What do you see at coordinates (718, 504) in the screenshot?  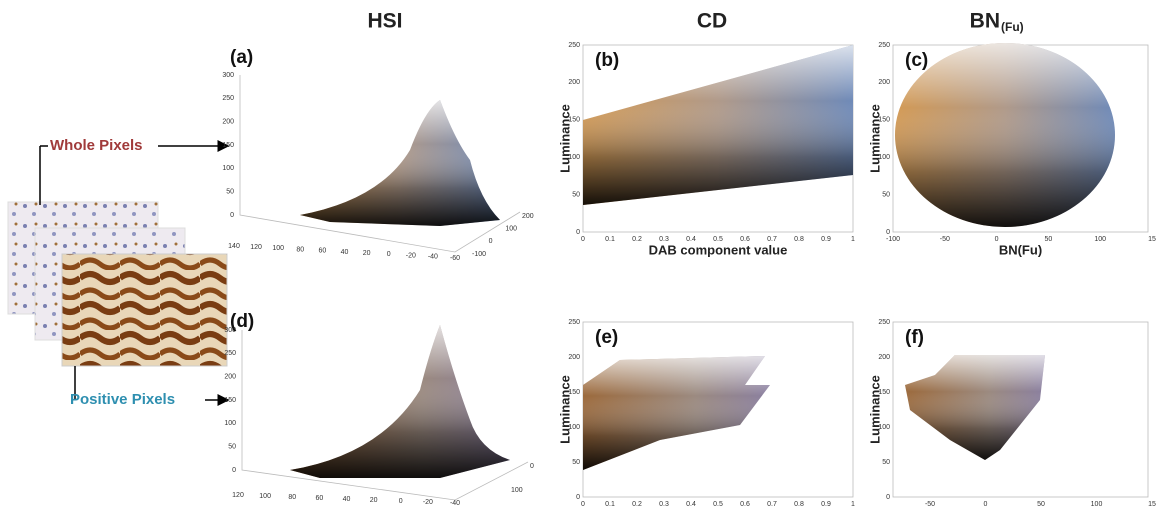 I see `x-tick-label: 0.5` at bounding box center [718, 504].